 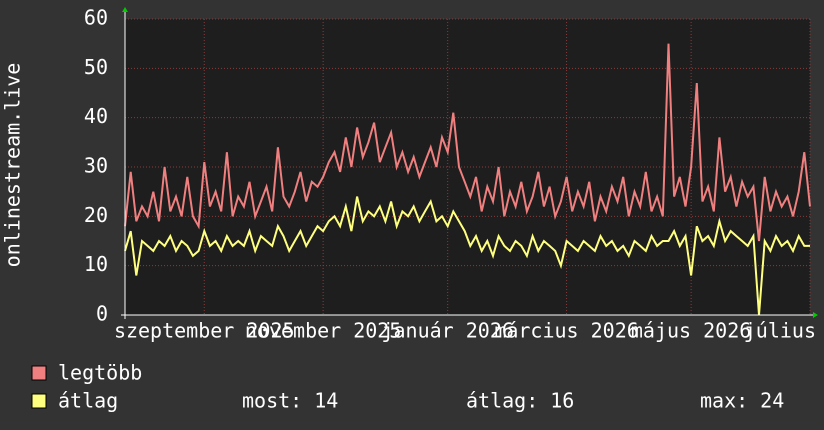 I want to click on y-tick-label: 60, so click(x=96, y=18).